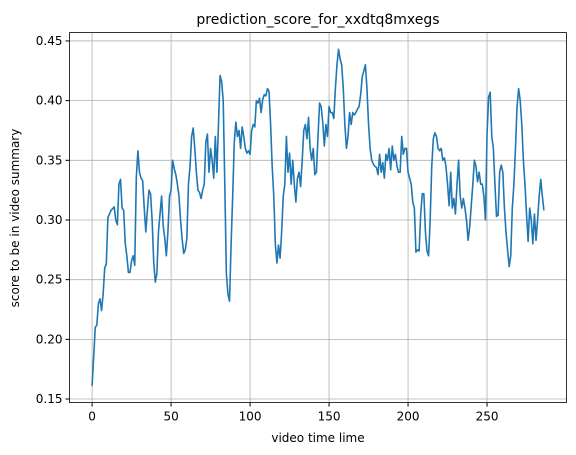 Image resolution: width=576 pixels, height=455 pixels. What do you see at coordinates (317, 20) in the screenshot?
I see `chart-title: prediction_score_for_xxdtq8mxegs` at bounding box center [317, 20].